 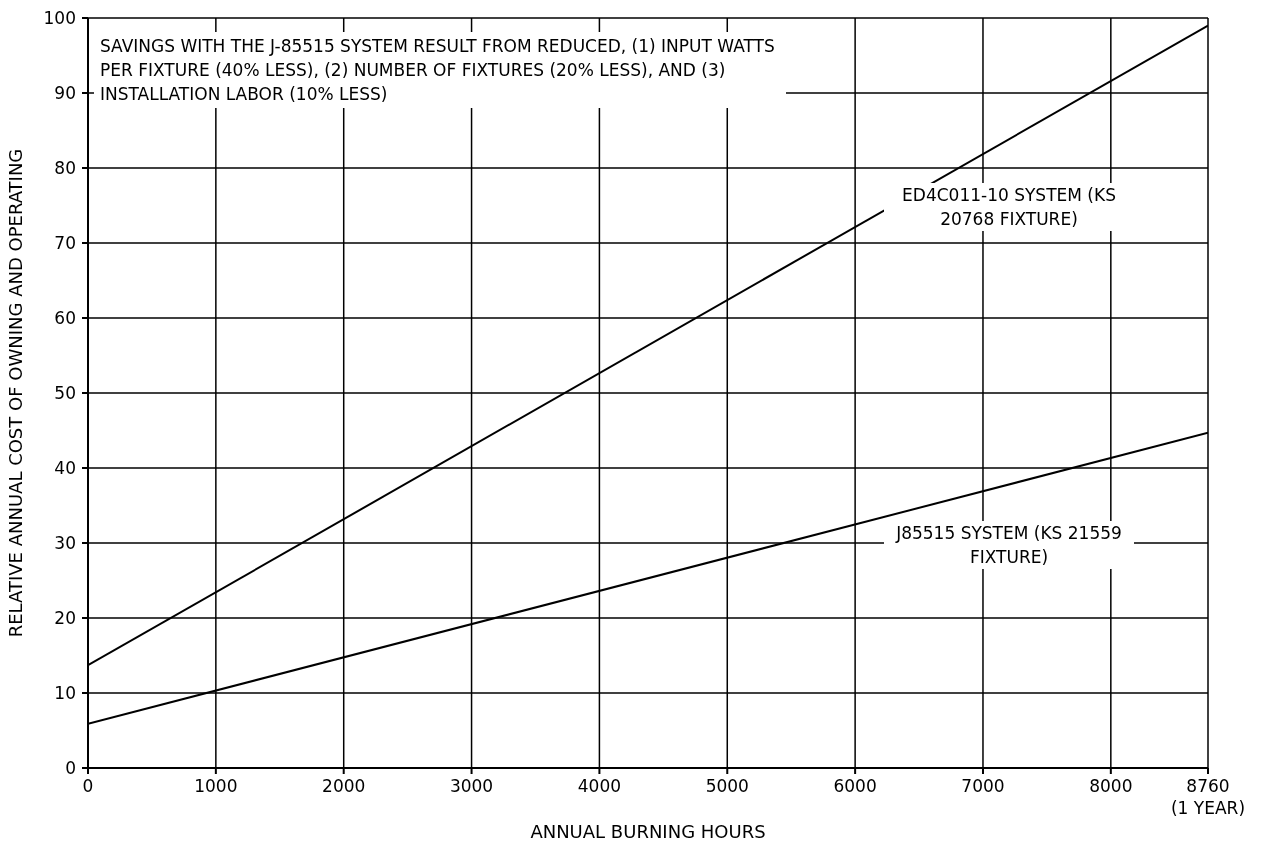 I want to click on x-tick-label: 8000, so click(x=1111, y=786).